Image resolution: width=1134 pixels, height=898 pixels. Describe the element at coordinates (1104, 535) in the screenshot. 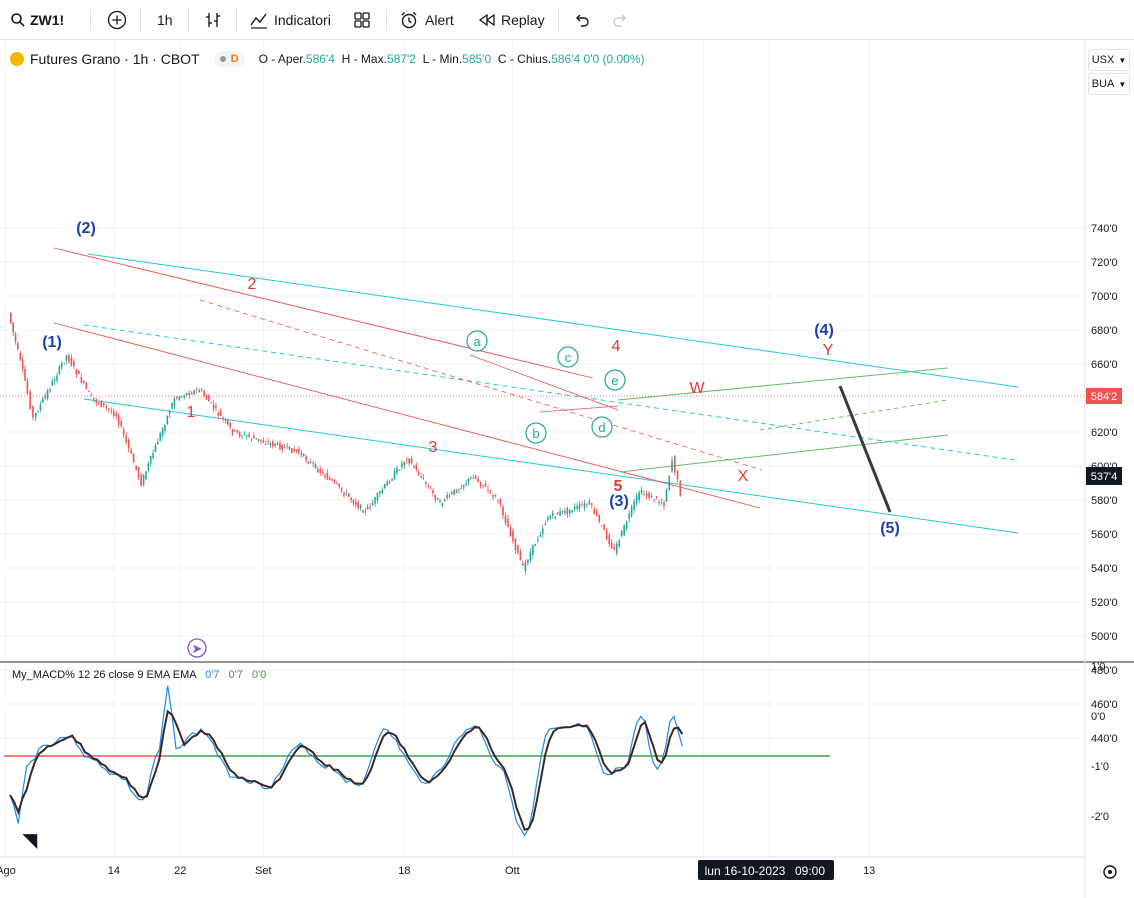

I see `price-tick-label: 560'0` at that location.